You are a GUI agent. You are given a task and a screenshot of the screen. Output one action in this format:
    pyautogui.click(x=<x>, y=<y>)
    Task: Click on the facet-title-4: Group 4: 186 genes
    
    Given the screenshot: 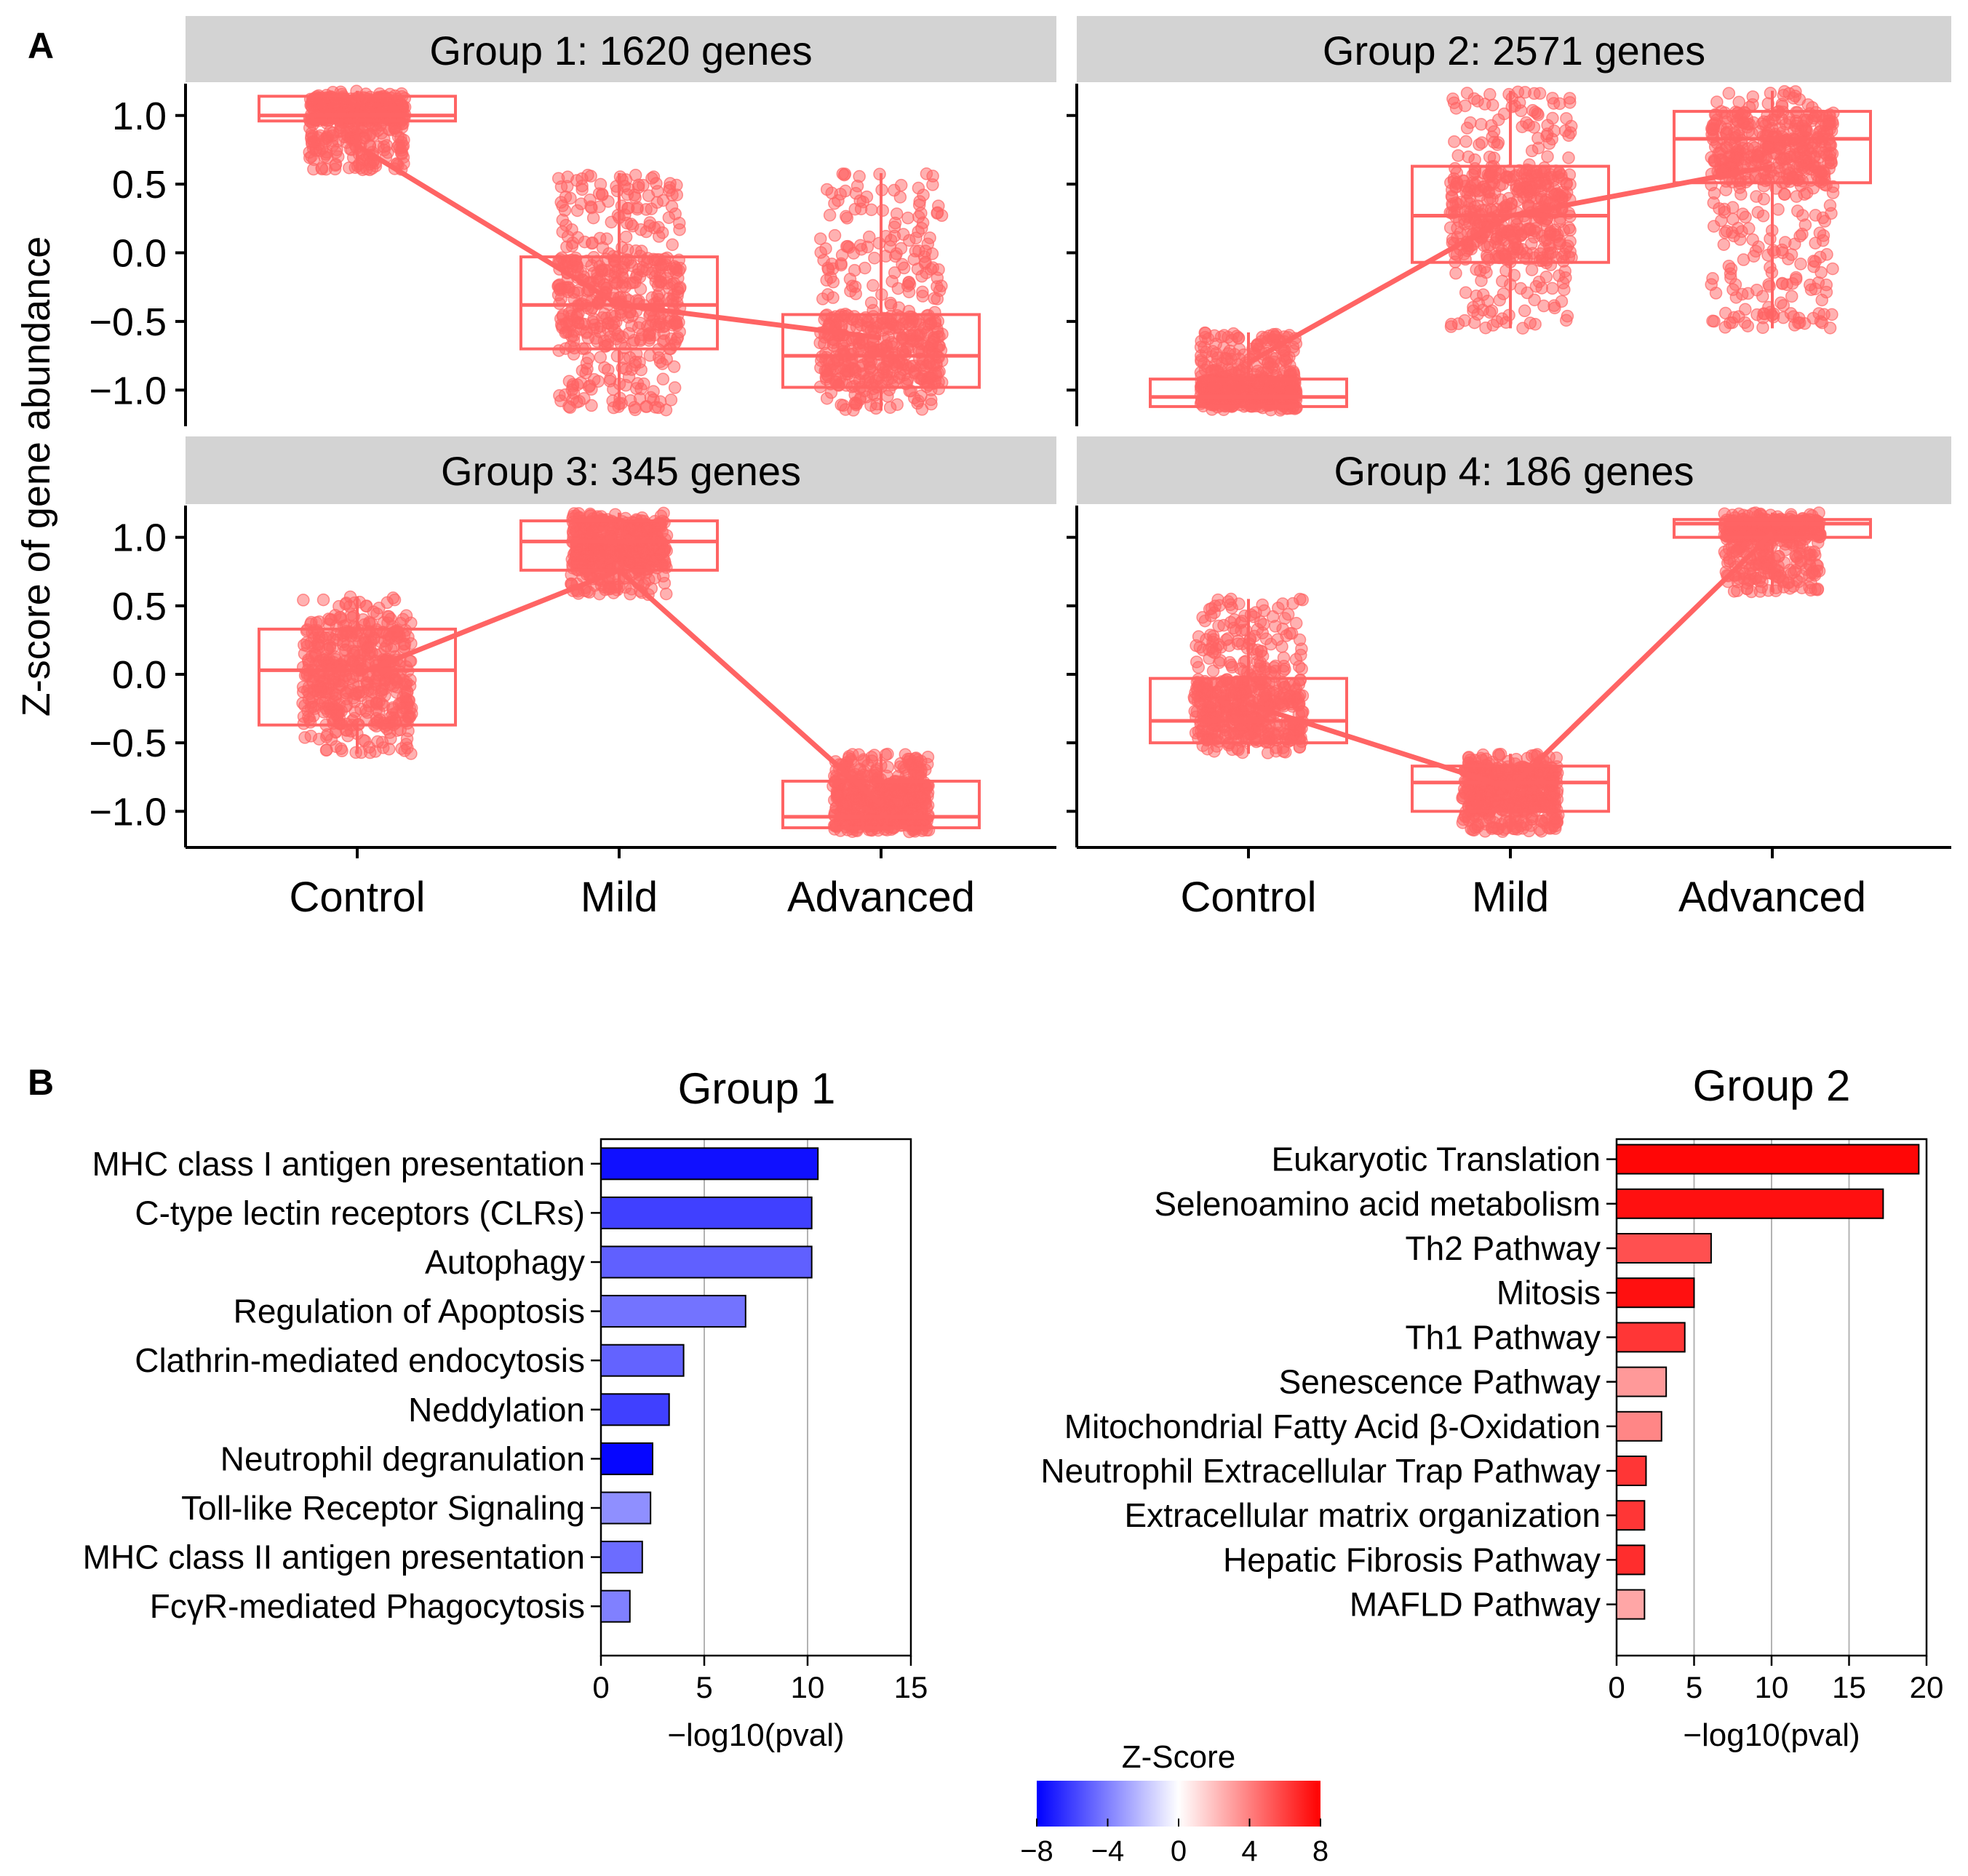 What is the action you would take?
    pyautogui.click(x=1514, y=471)
    